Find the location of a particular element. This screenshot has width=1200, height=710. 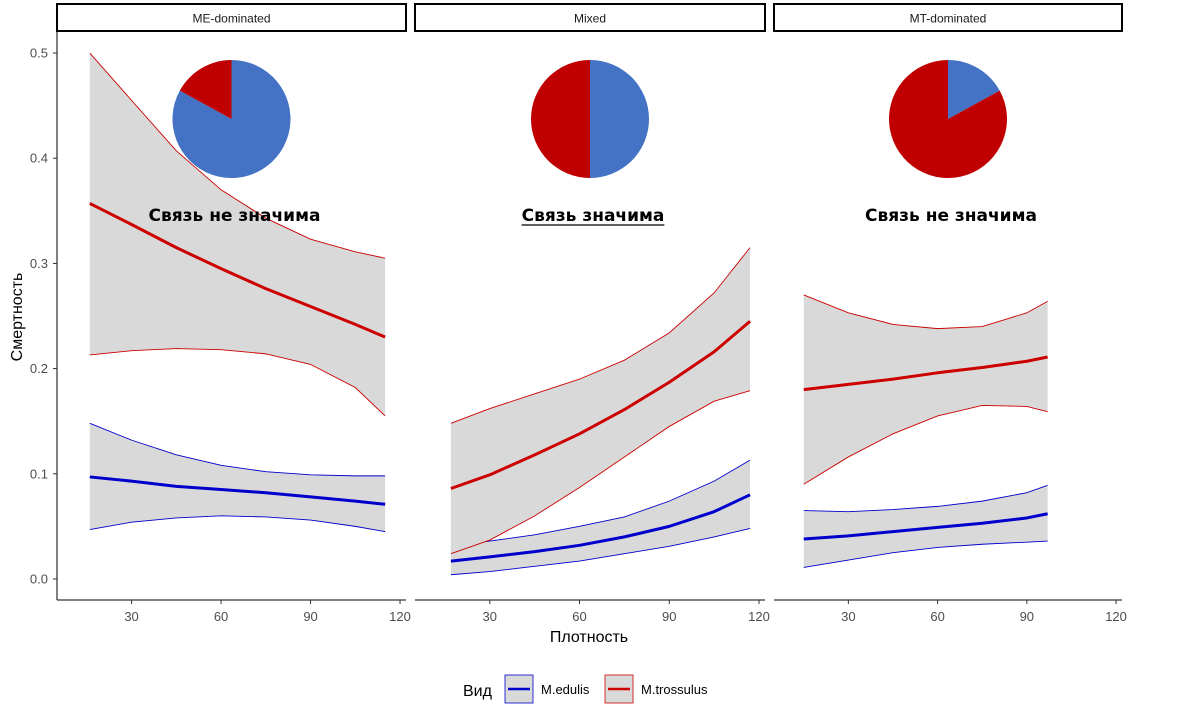

x-axis-title: Плотность is located at coordinates (589, 637).